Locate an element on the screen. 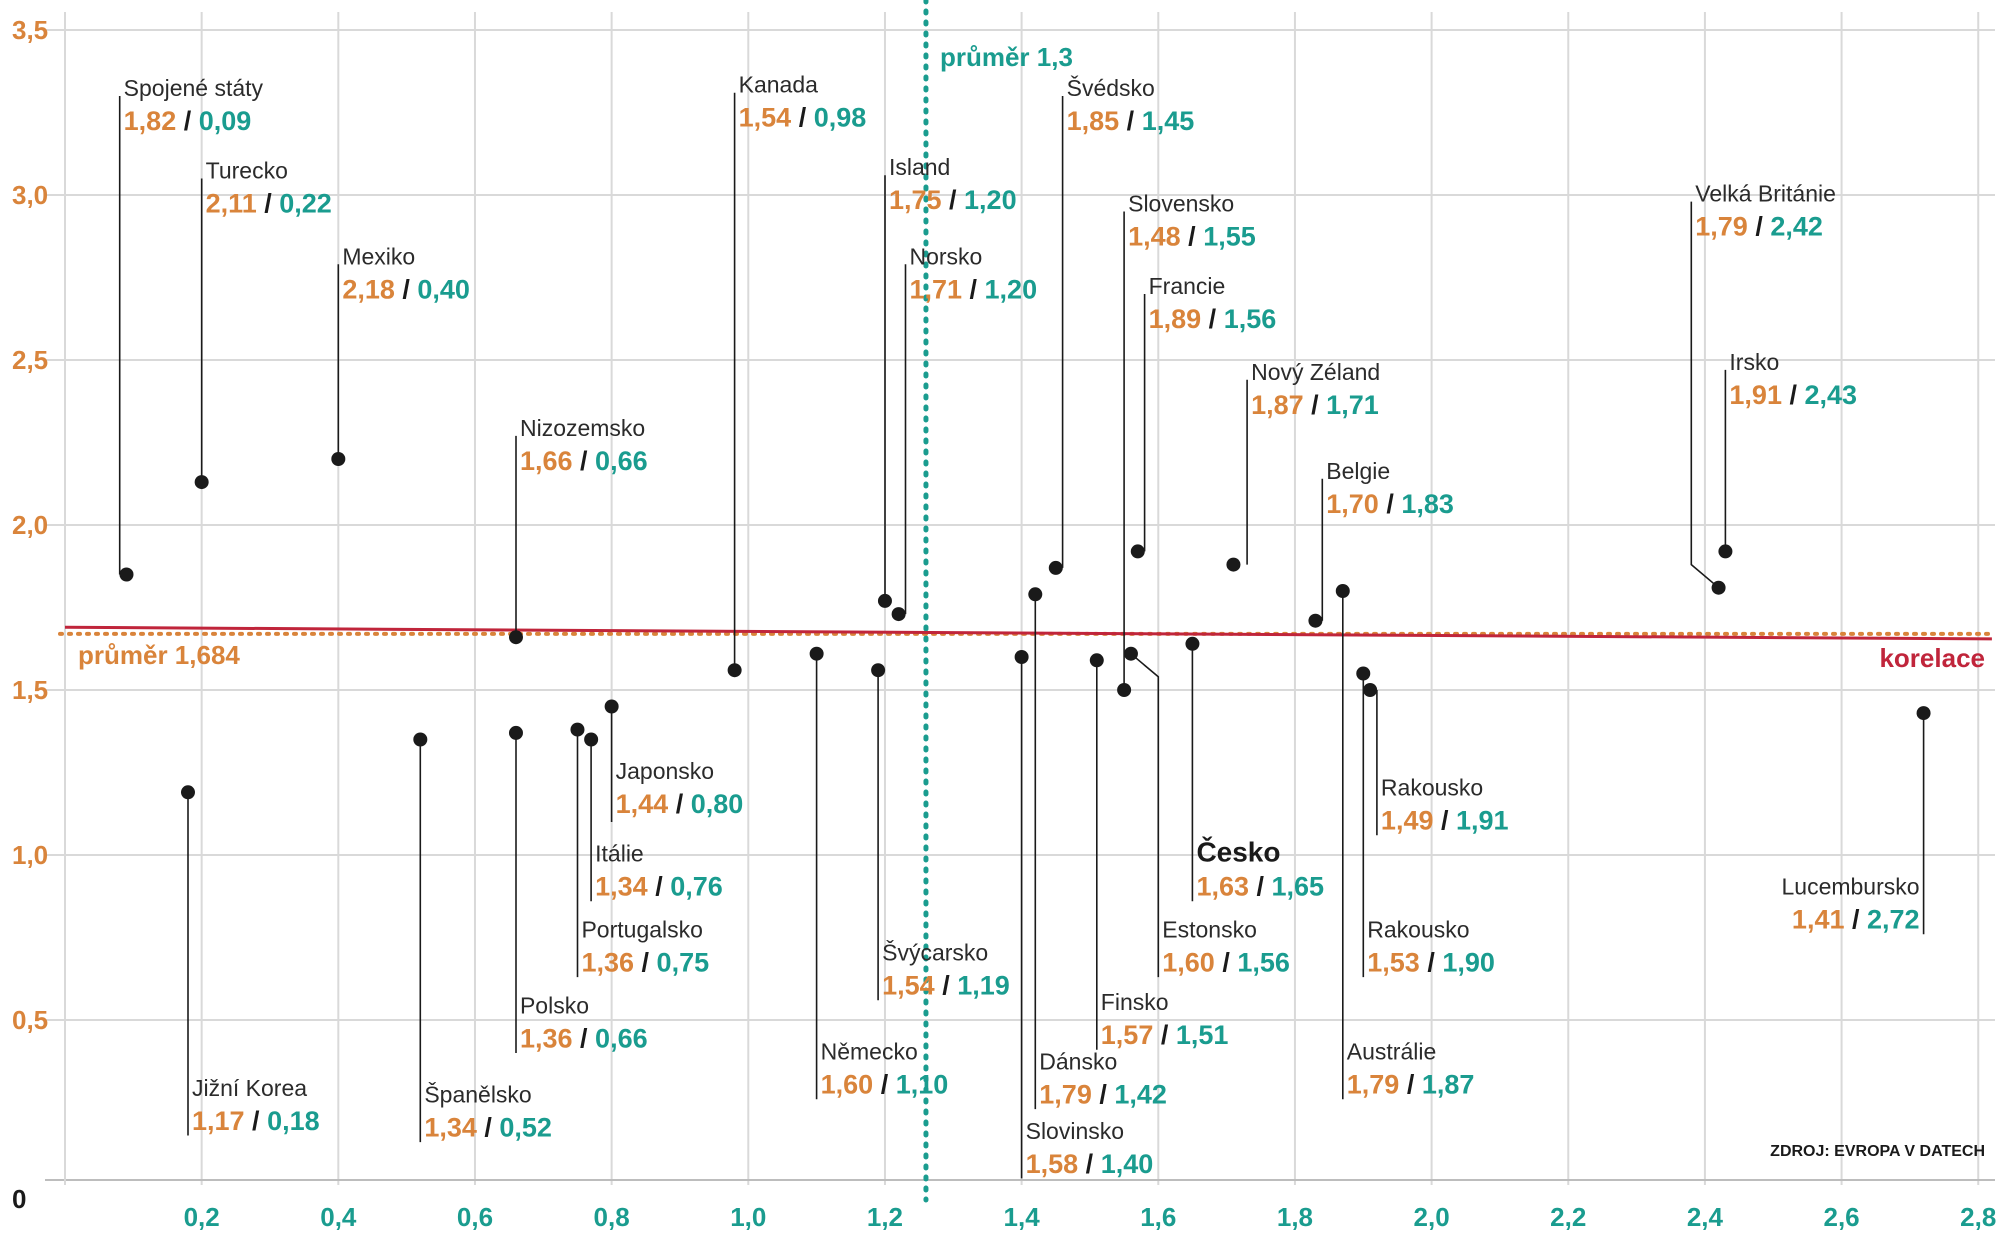  y-value-estonsko: 1,60 is located at coordinates (1188, 963).